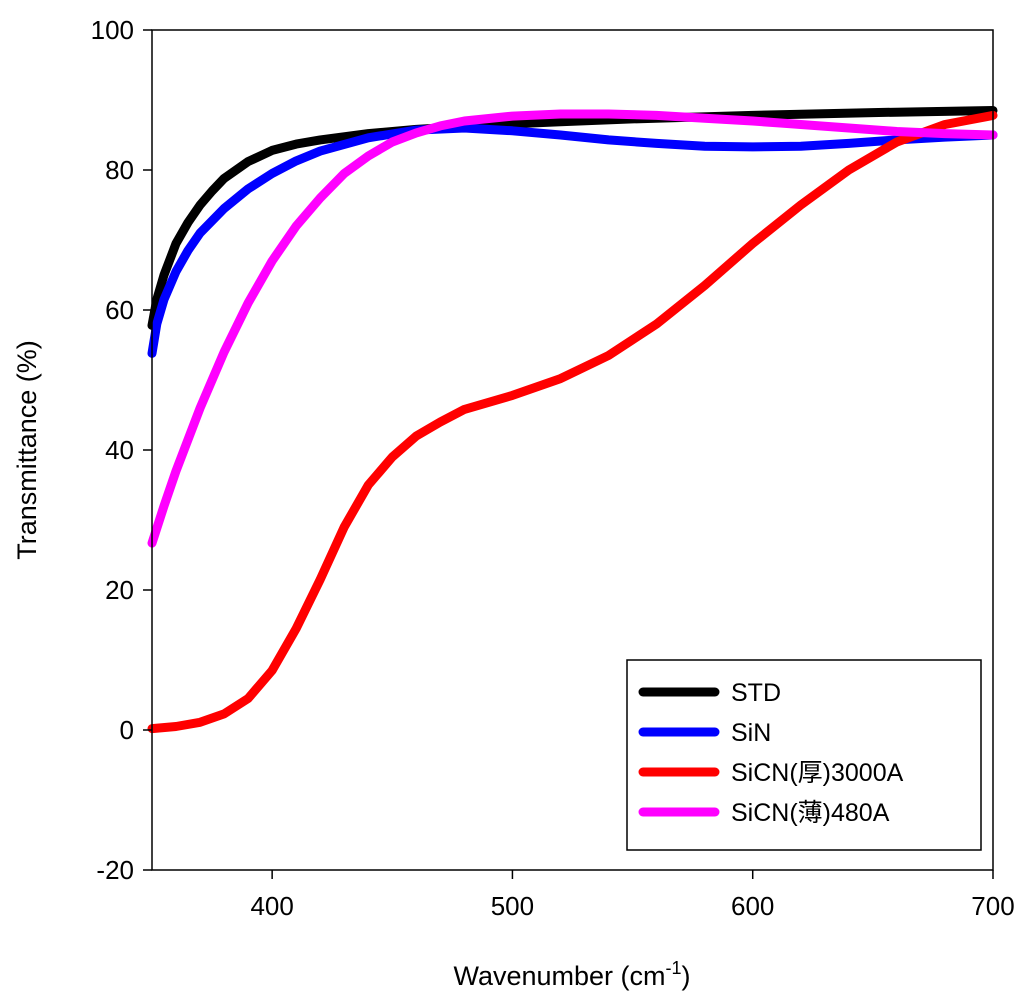 This screenshot has width=1025, height=1001. What do you see at coordinates (752, 906) in the screenshot?
I see `x-tick-label: 600` at bounding box center [752, 906].